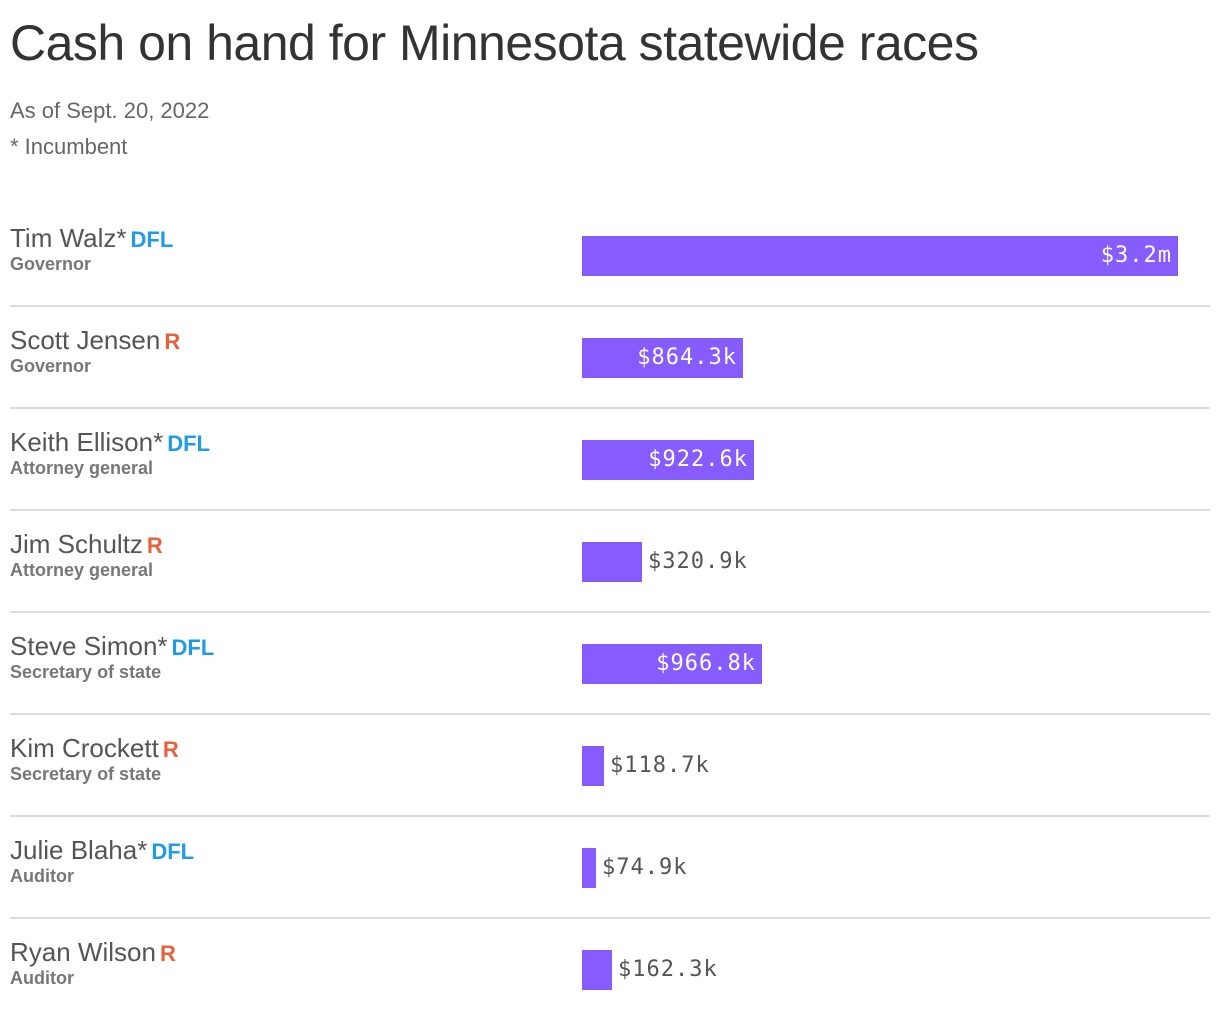 The width and height of the screenshot is (1220, 1030). What do you see at coordinates (110, 110) in the screenshot?
I see `chart-subtitle-date: As of Sept. 20, 2022` at bounding box center [110, 110].